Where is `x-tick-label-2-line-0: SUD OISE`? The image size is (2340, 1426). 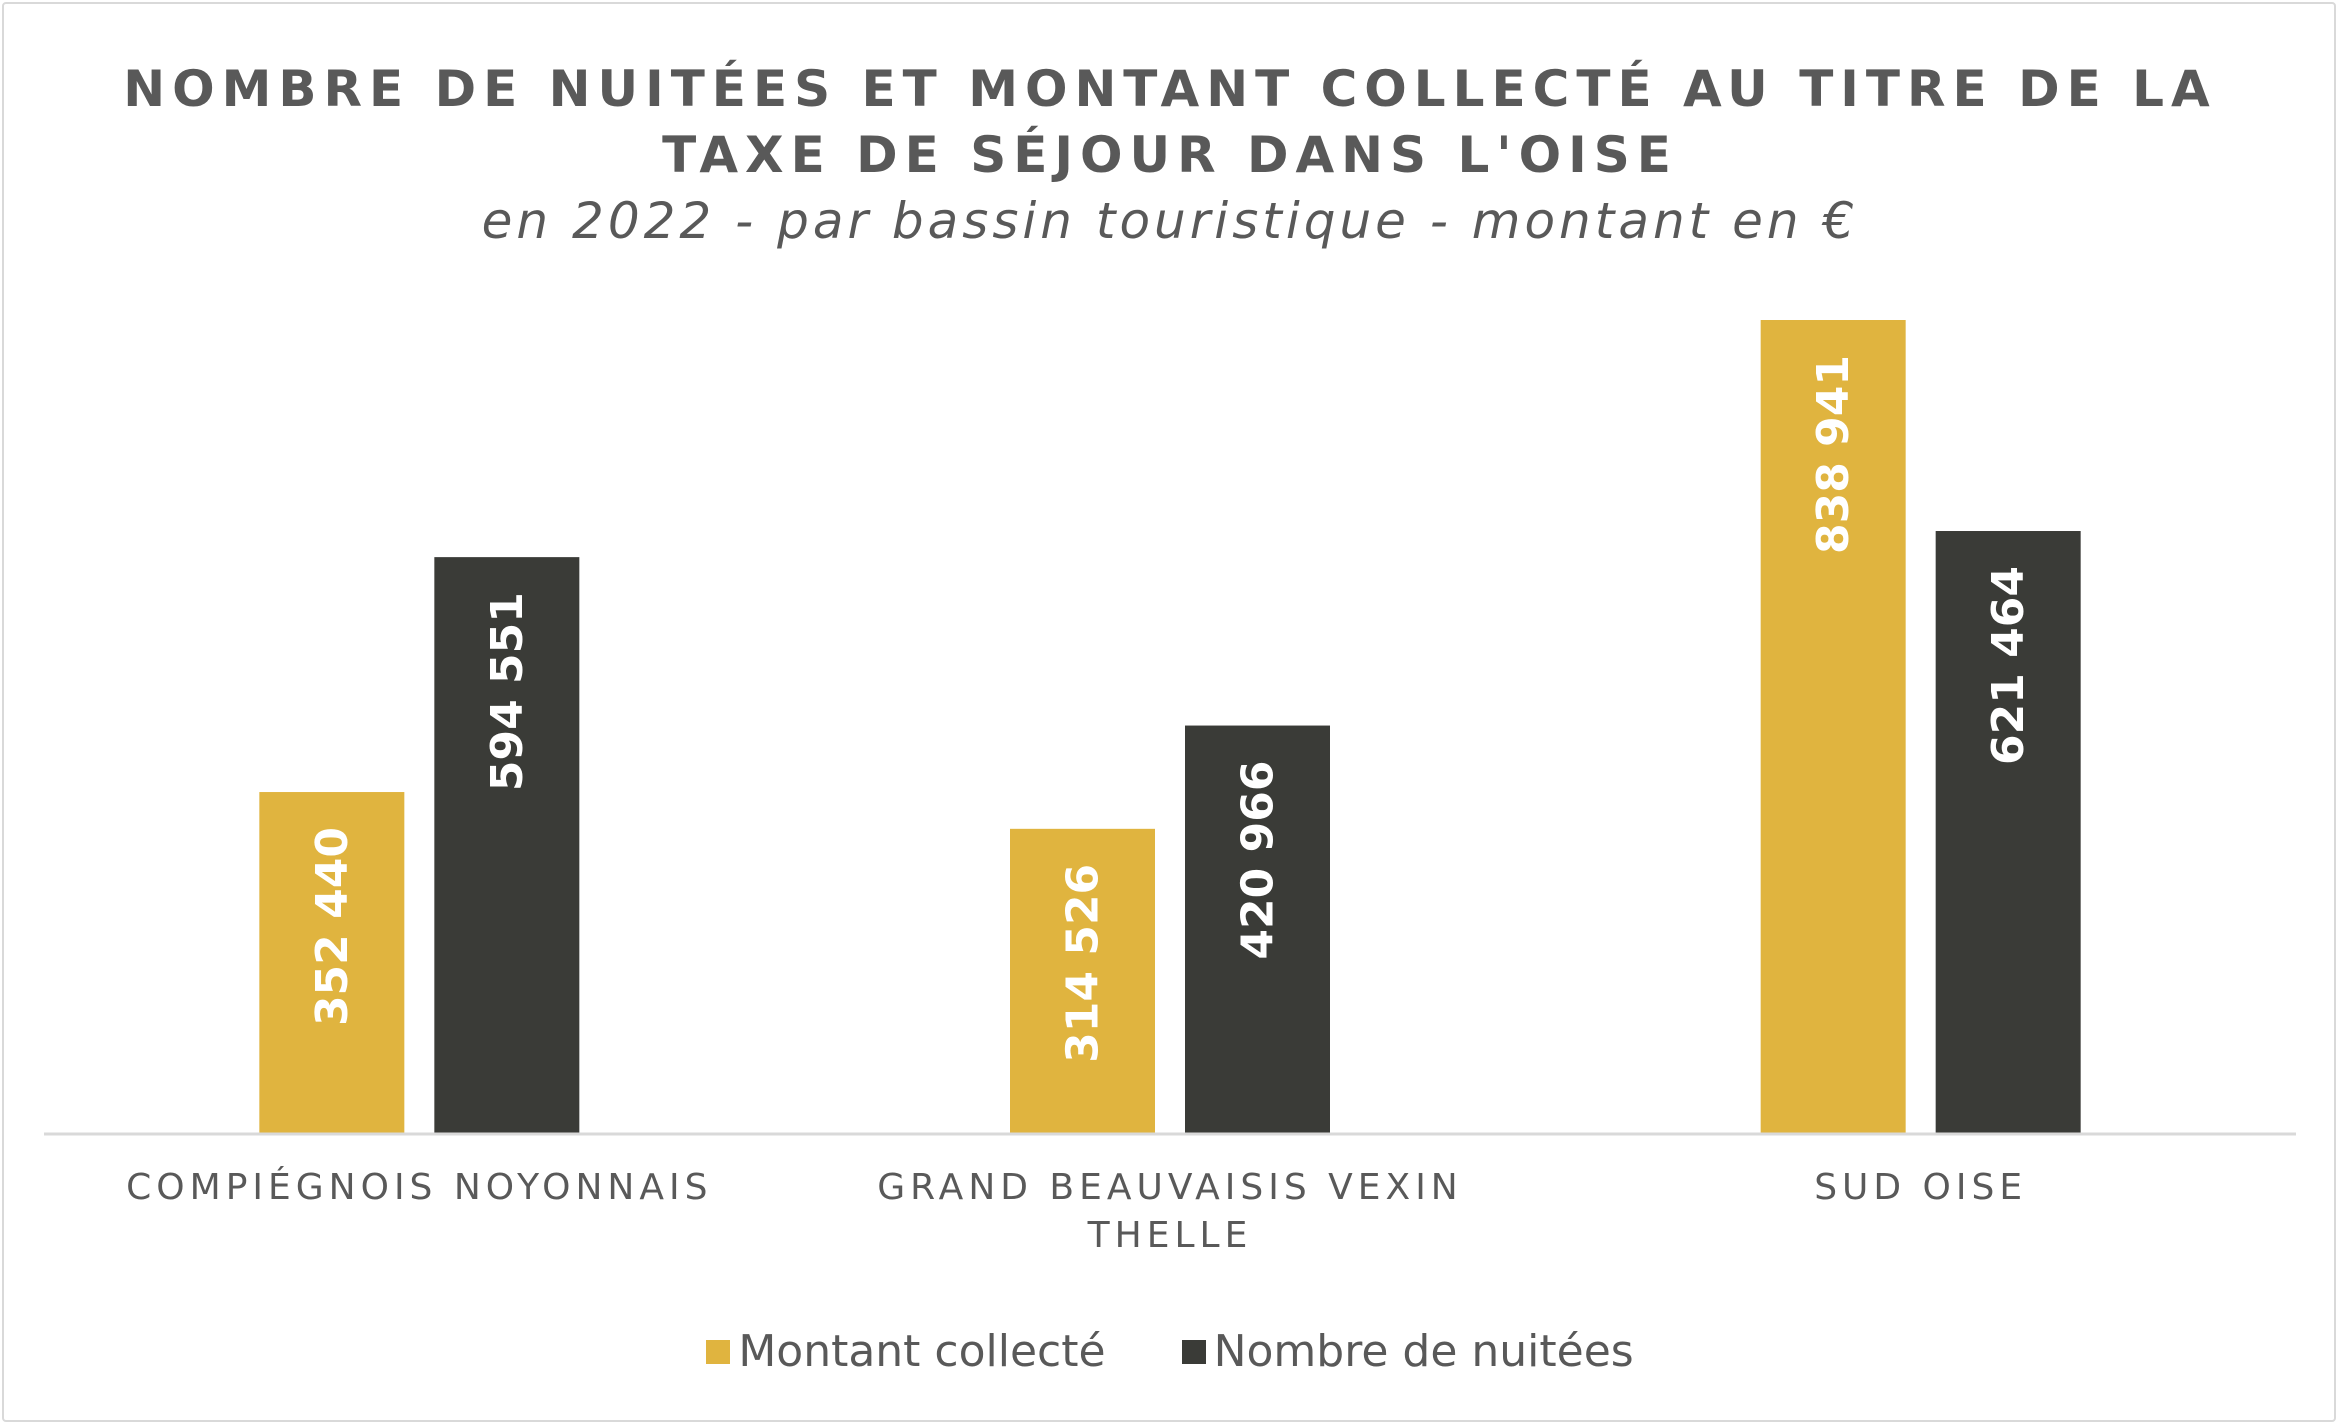 x-tick-label-2-line-0: SUD OISE is located at coordinates (1921, 1187).